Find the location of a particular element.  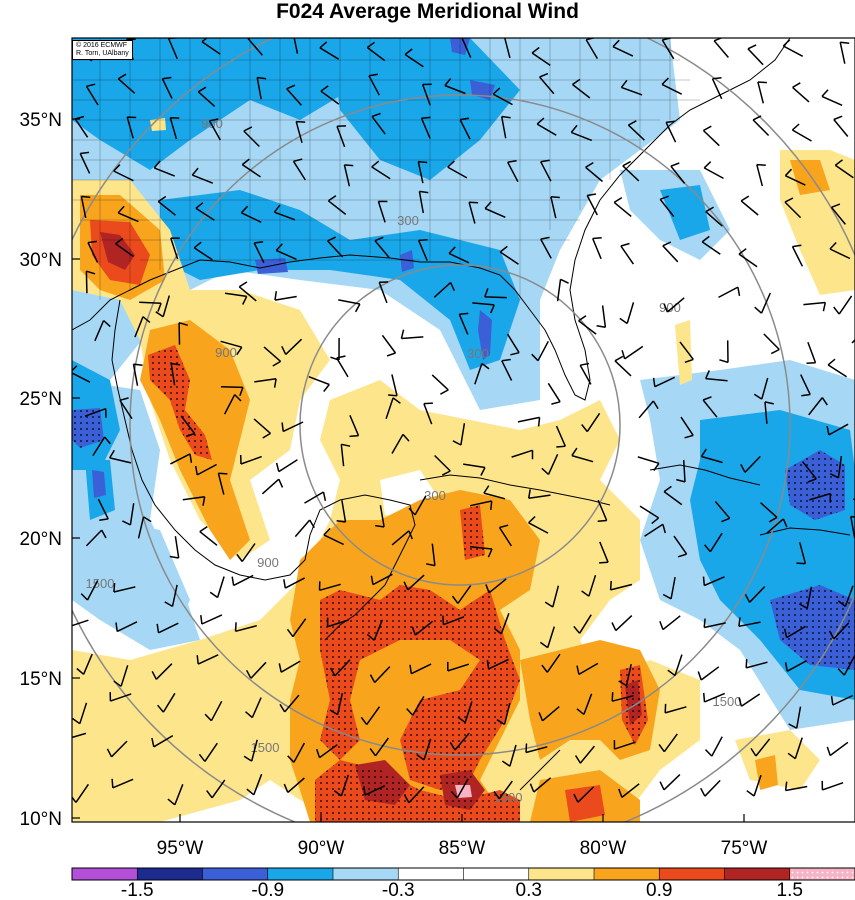

lon-label: 90°W is located at coordinates (321, 848).